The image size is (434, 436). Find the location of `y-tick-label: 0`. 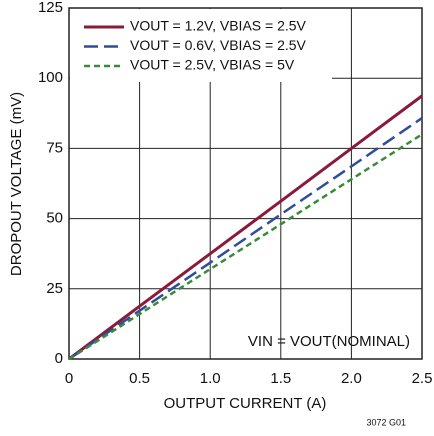

y-tick-label: 0 is located at coordinates (59, 358).